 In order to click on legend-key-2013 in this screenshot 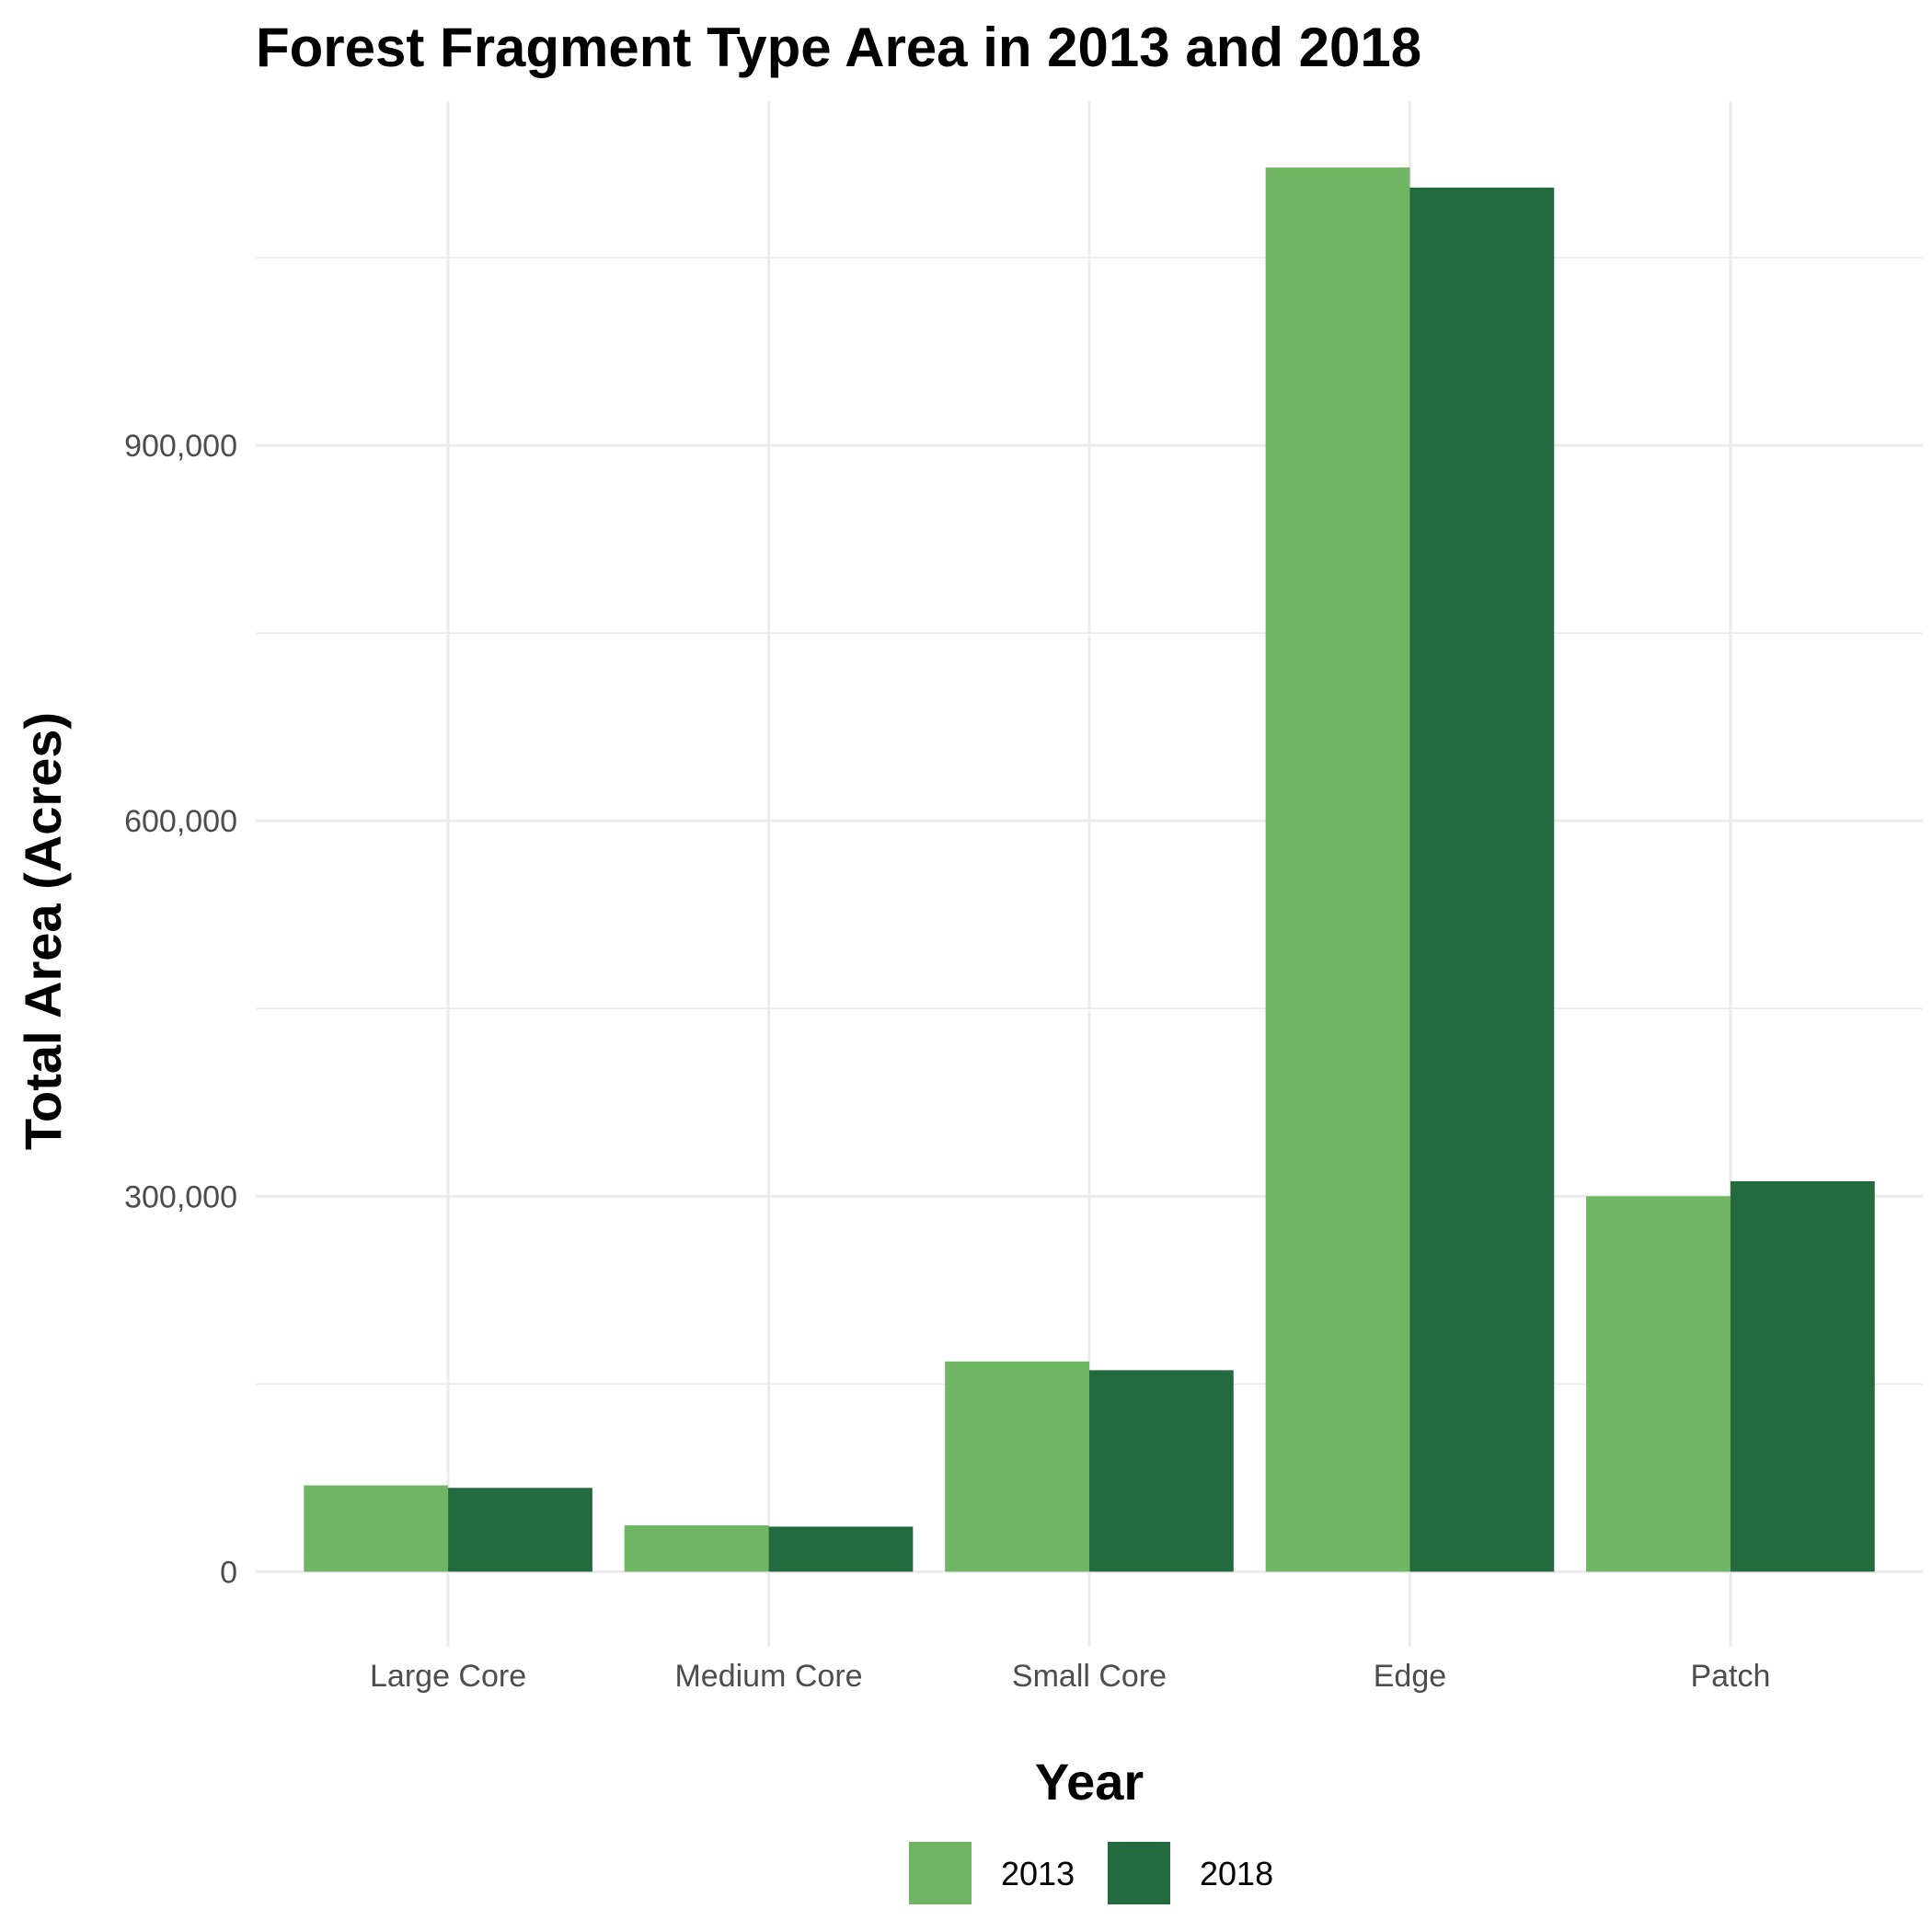, I will do `click(940, 1873)`.